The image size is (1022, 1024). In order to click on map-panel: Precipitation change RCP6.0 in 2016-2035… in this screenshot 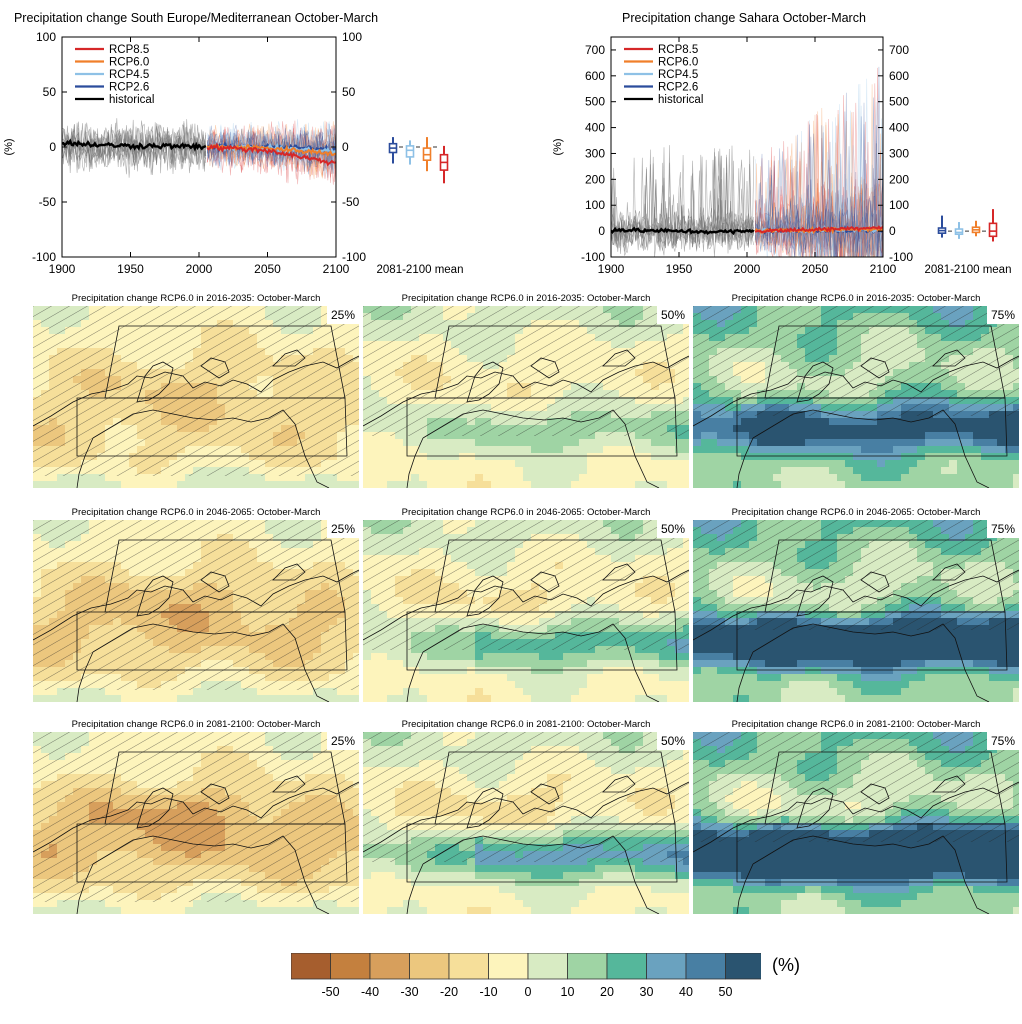, I will do `click(526, 391)`.